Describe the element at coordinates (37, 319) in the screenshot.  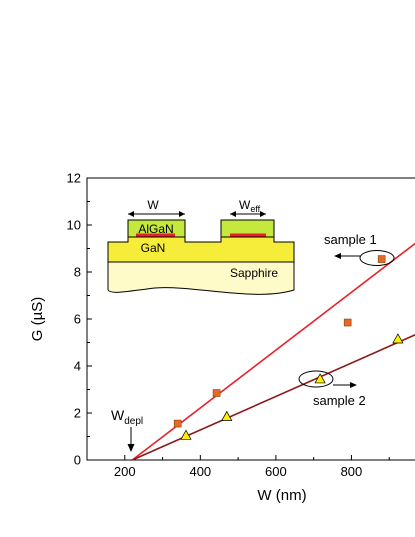
I see `y-axis-label: G (µS)` at that location.